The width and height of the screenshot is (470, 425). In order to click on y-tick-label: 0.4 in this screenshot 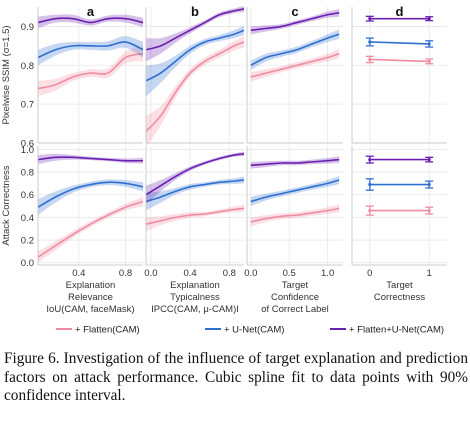, I will do `click(27, 218)`.